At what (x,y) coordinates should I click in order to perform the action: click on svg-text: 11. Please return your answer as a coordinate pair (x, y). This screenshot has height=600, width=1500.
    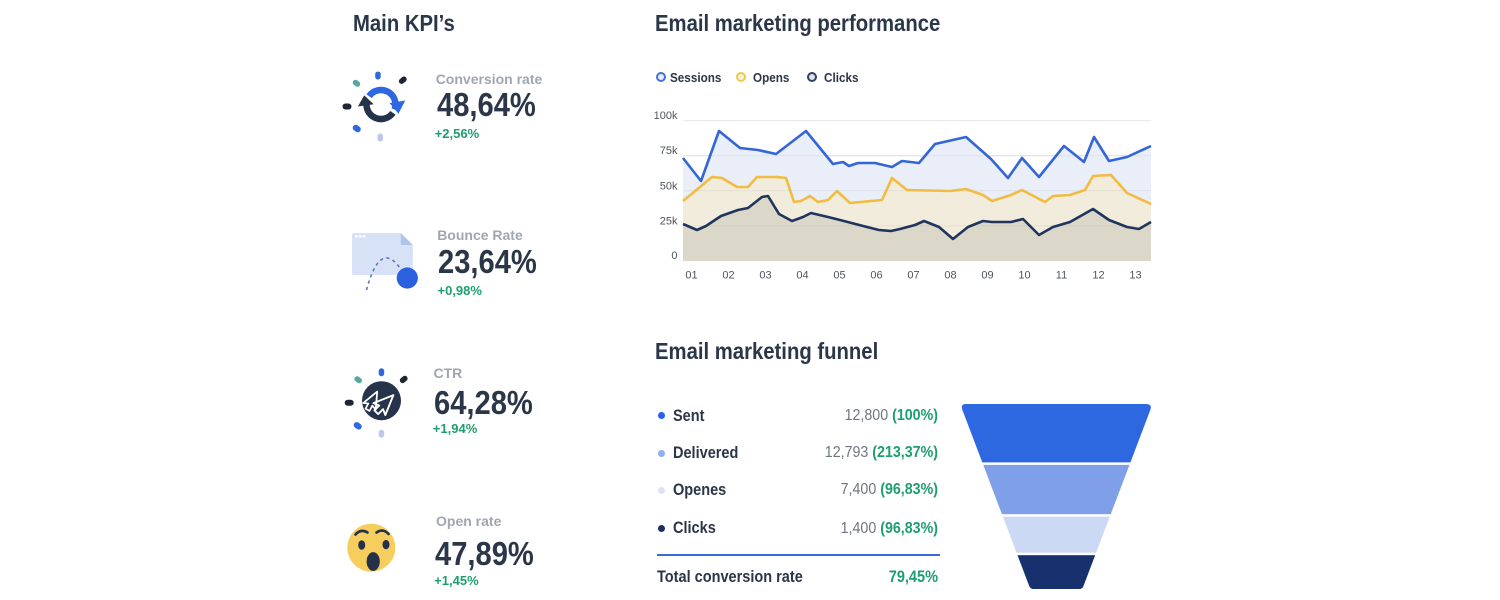
    Looking at the image, I should click on (1061, 276).